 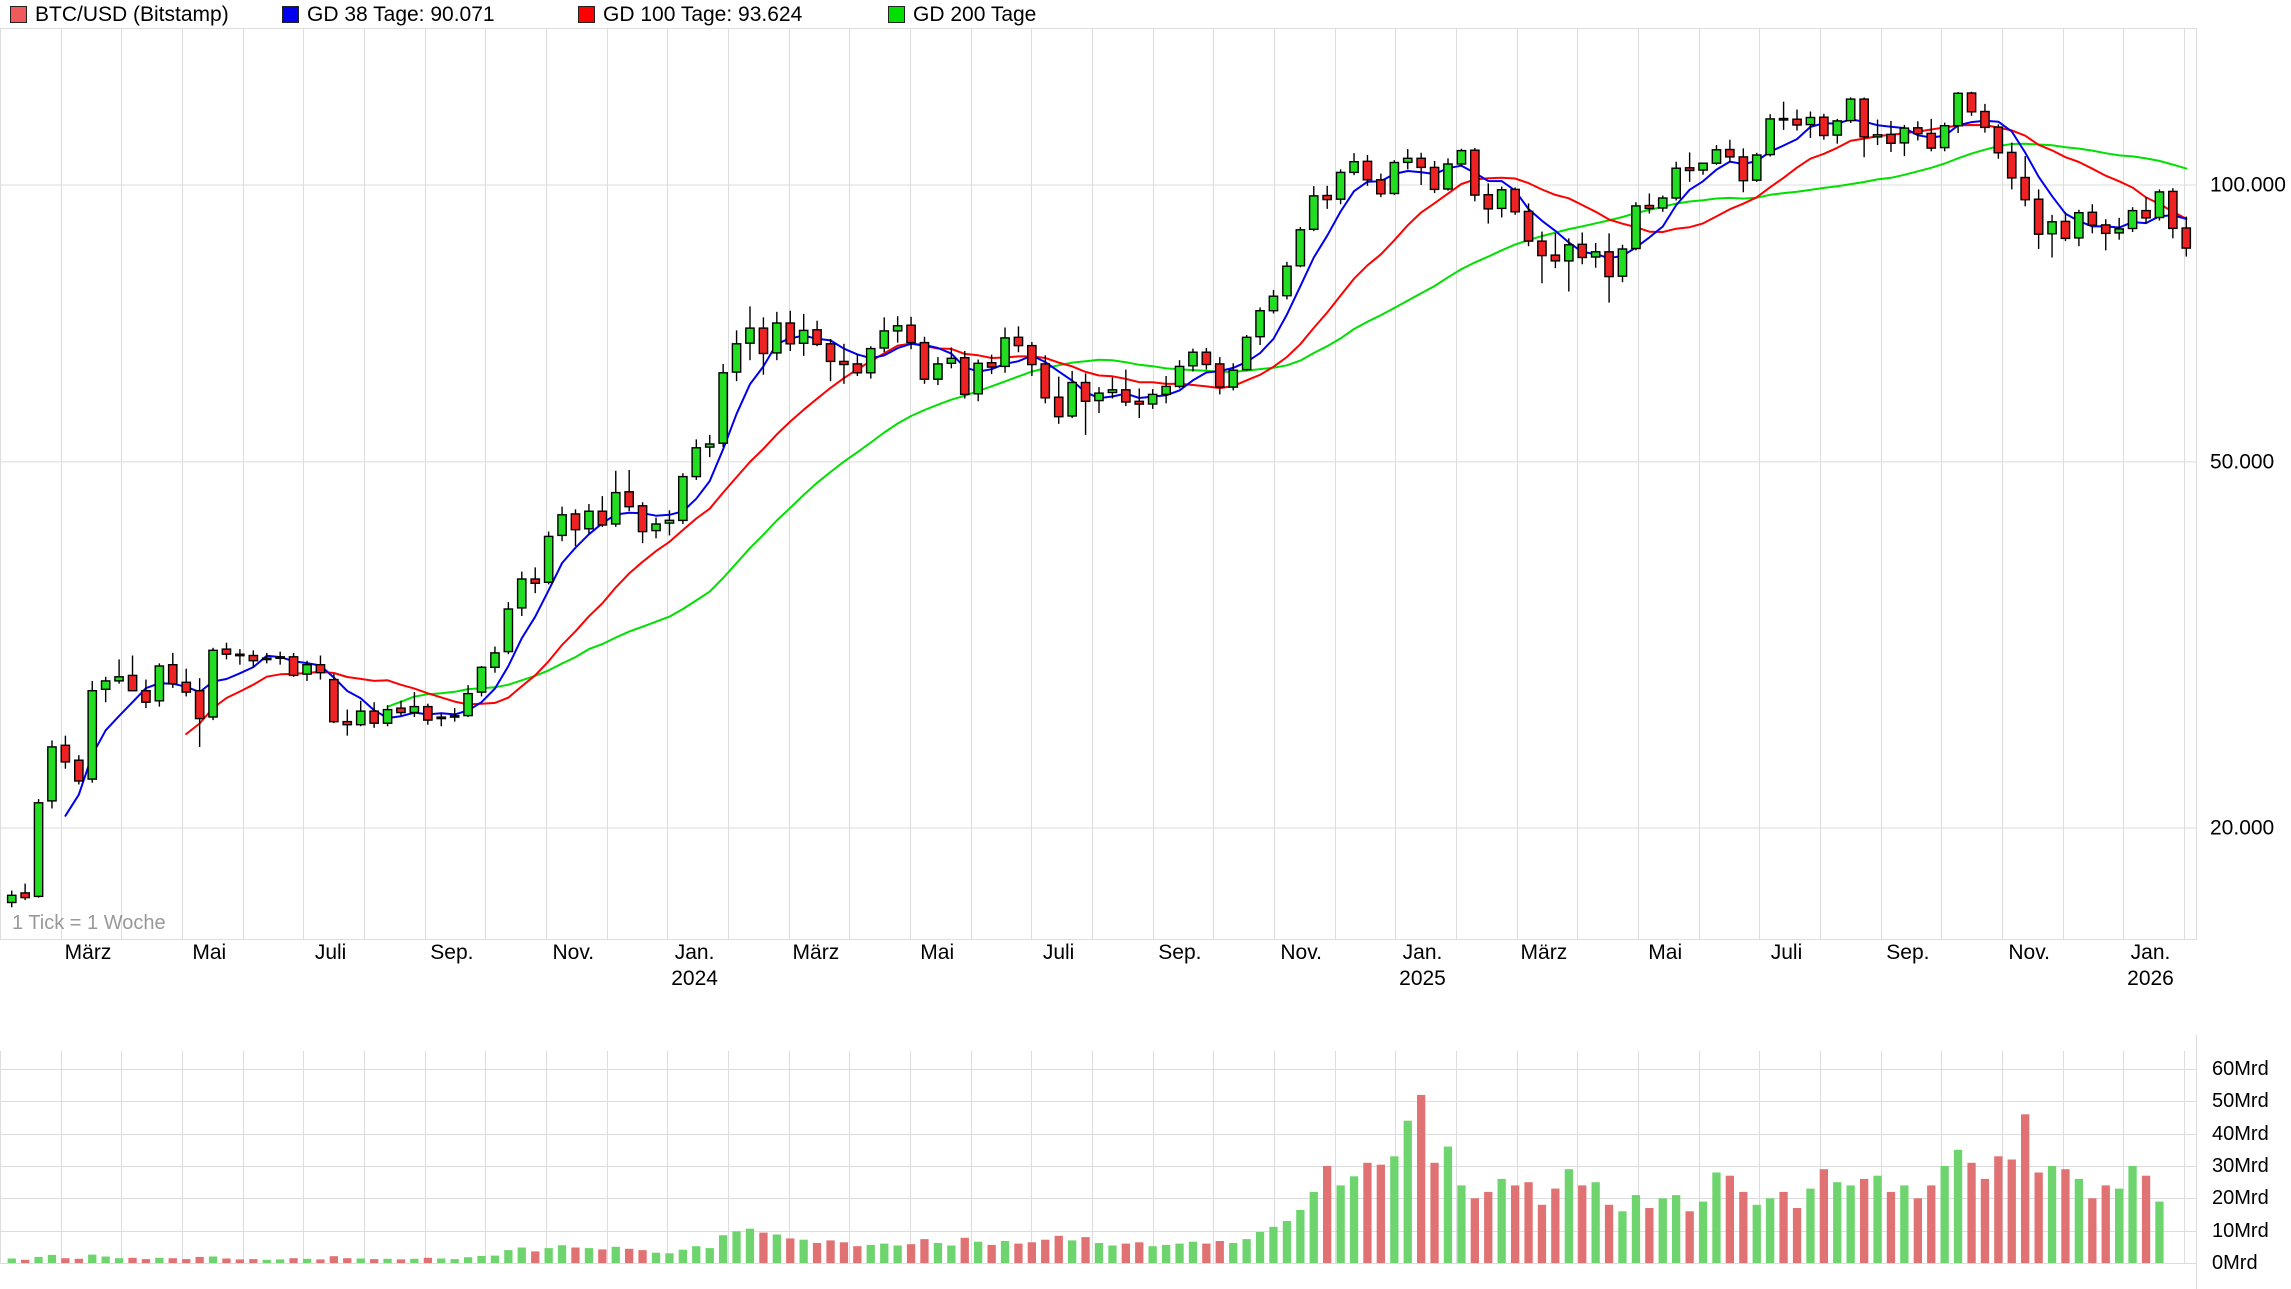 What do you see at coordinates (89, 923) in the screenshot?
I see `tick-interval-note: 1 Tick = 1 Woche` at bounding box center [89, 923].